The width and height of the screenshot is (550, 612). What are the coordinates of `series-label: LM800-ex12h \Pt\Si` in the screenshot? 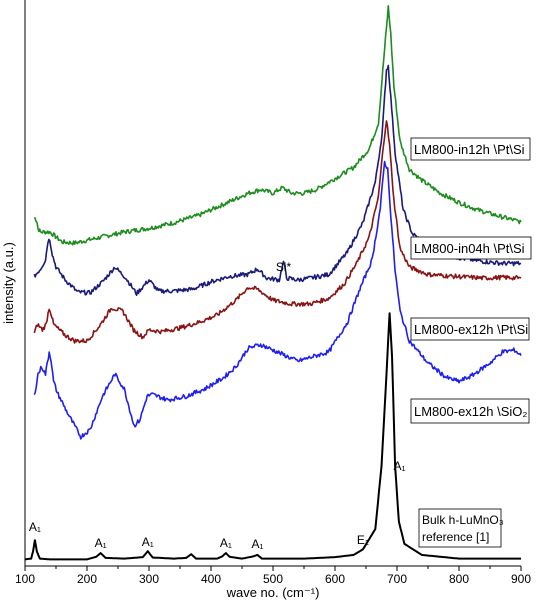 It's located at (470, 329).